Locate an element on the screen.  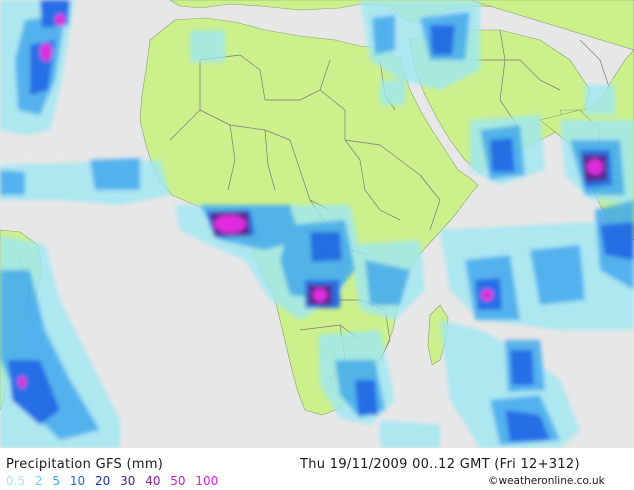
credit-link: ©weatheronline.co.uk is located at coordinates (546, 481).